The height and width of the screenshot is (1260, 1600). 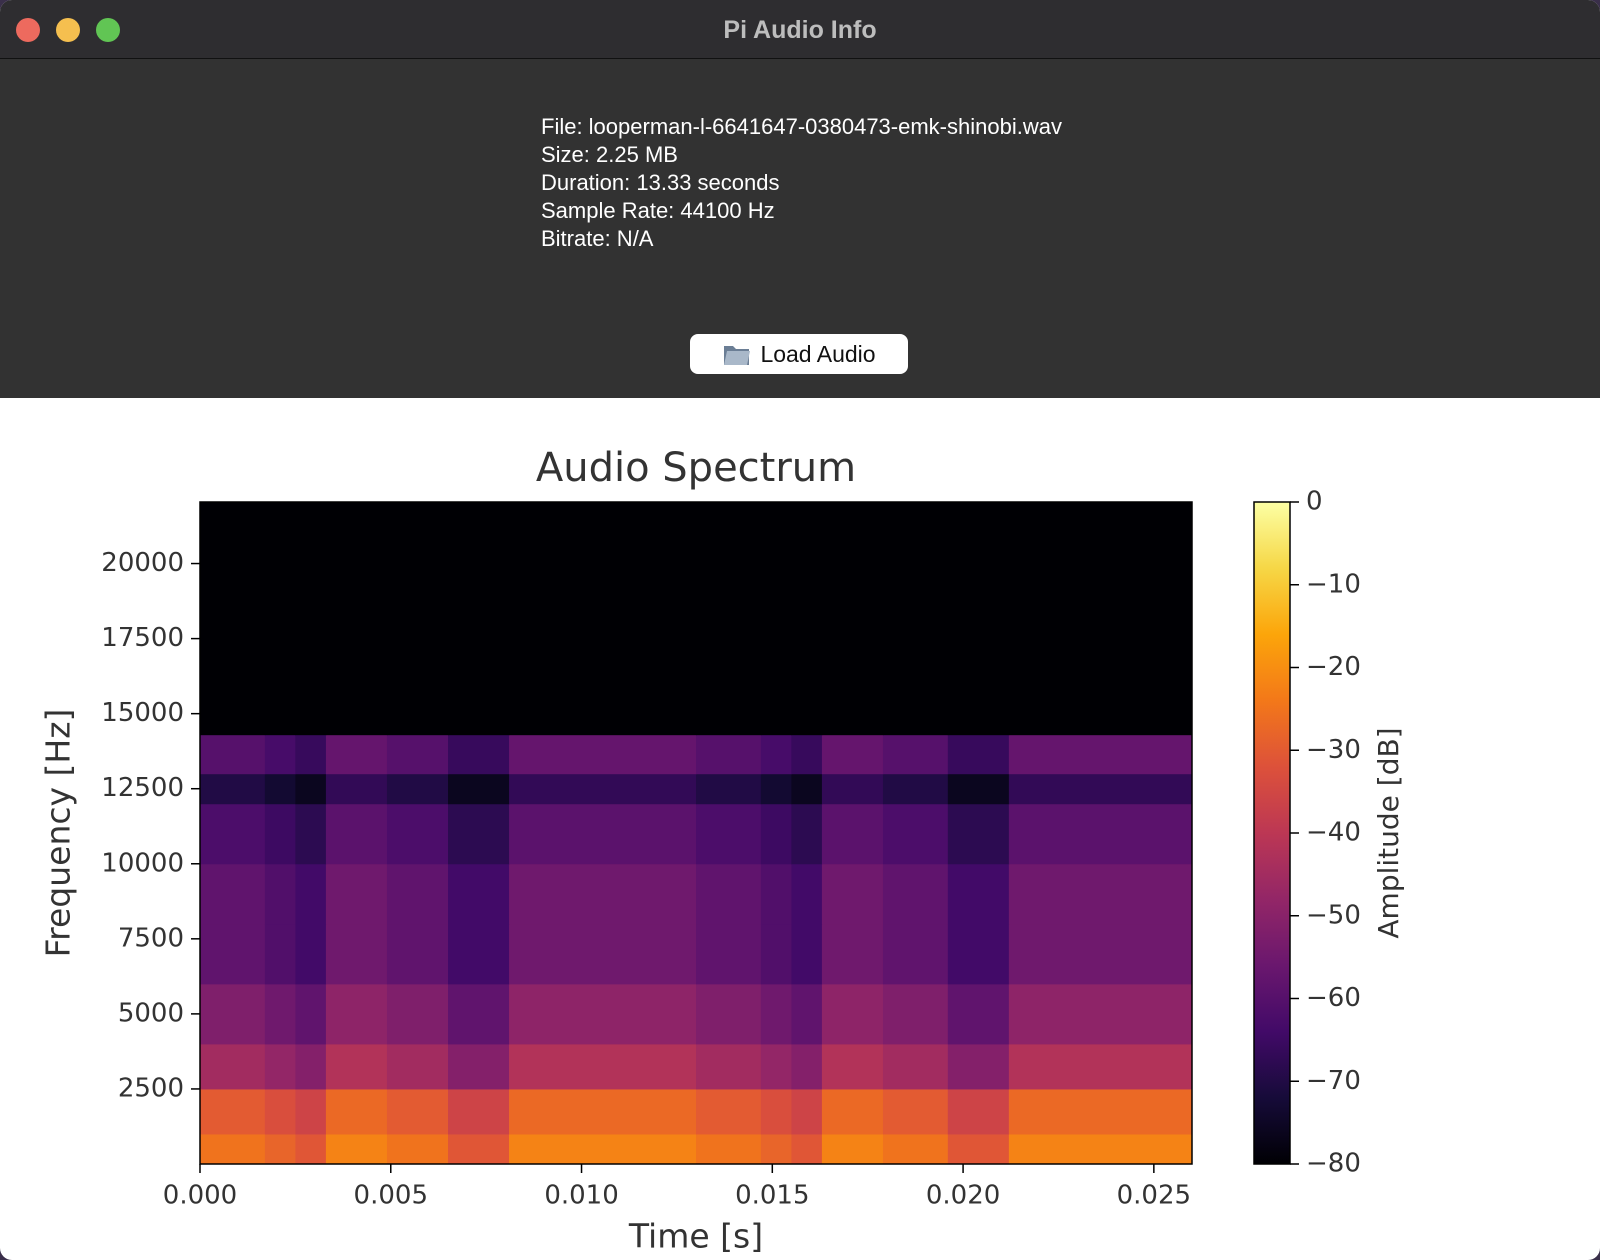 I want to click on y-tick-label: 5000, so click(x=151, y=1013).